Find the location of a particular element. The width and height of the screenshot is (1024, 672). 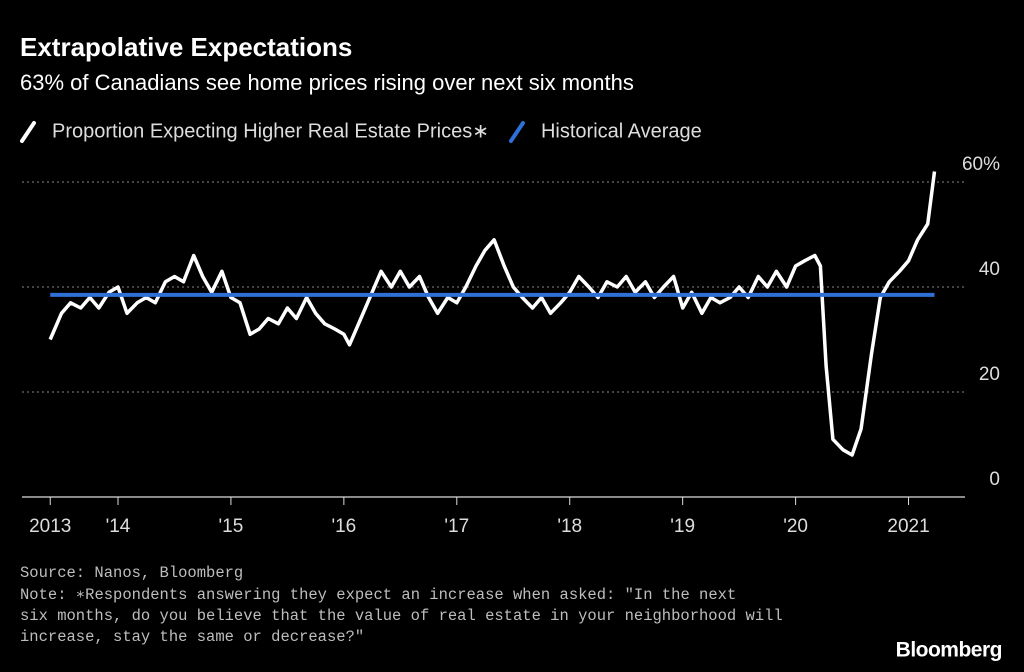

y-tick-label: 60% is located at coordinates (981, 164).